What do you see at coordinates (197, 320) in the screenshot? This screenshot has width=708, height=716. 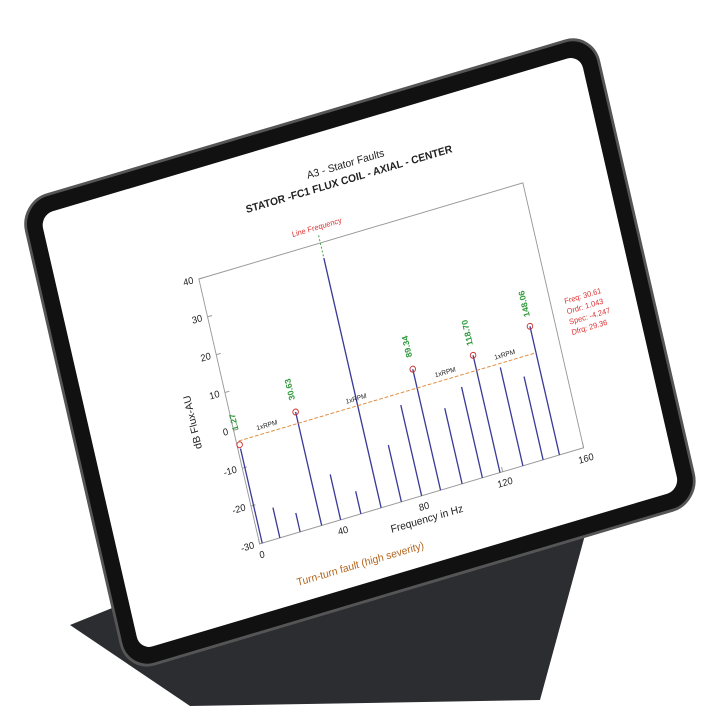 I see `y-tick-label: 30` at bounding box center [197, 320].